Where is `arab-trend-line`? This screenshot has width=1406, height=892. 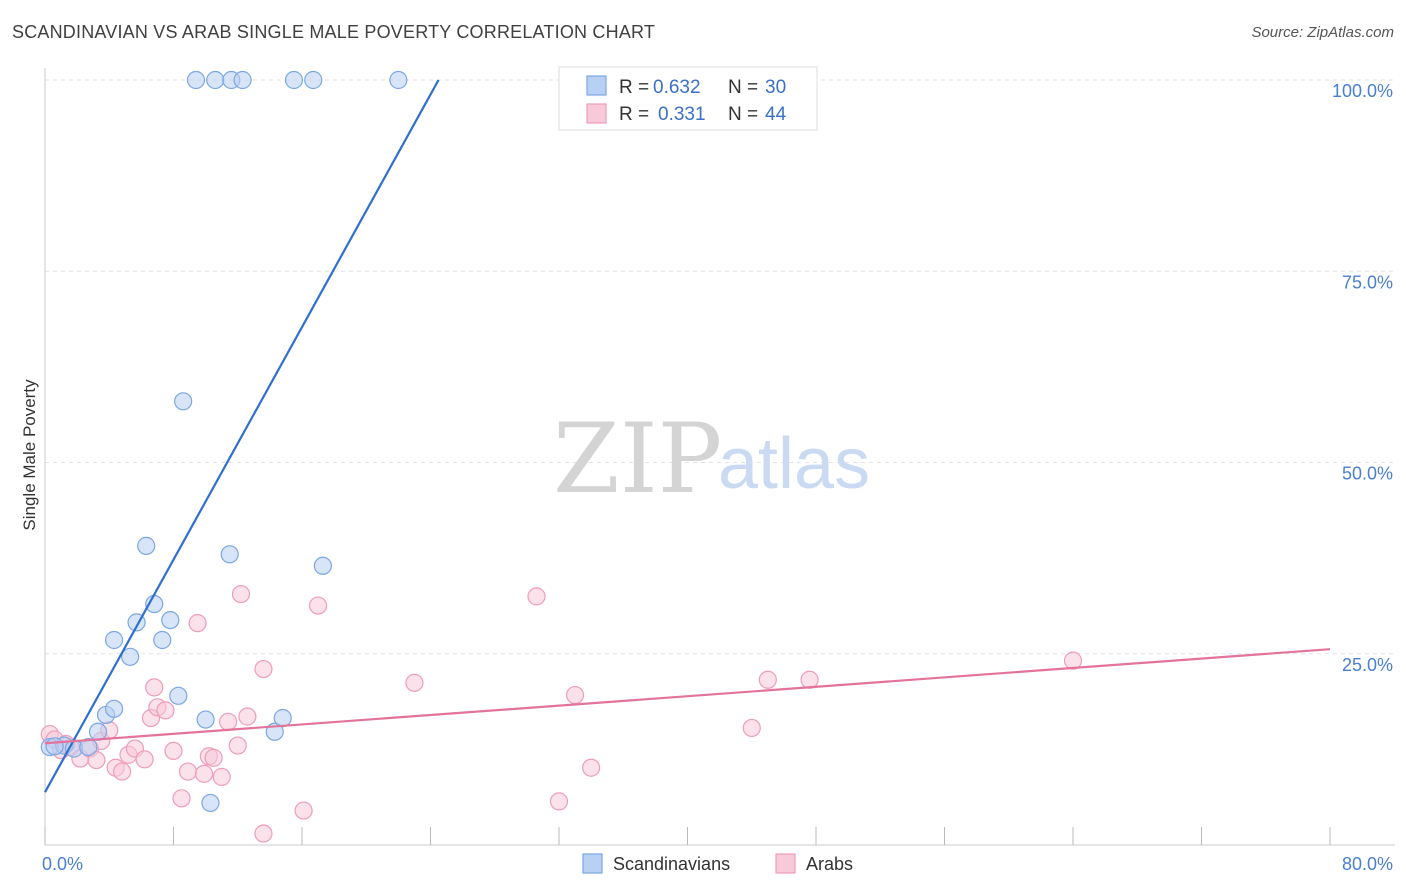 arab-trend-line is located at coordinates (687, 696).